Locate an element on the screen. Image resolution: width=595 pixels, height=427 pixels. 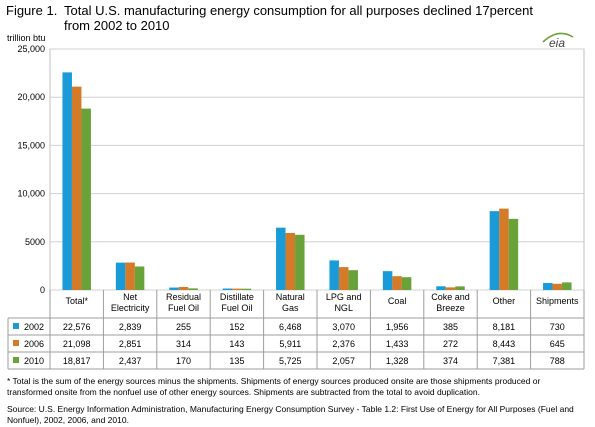
x-tick-label: Net is located at coordinates (130, 297).